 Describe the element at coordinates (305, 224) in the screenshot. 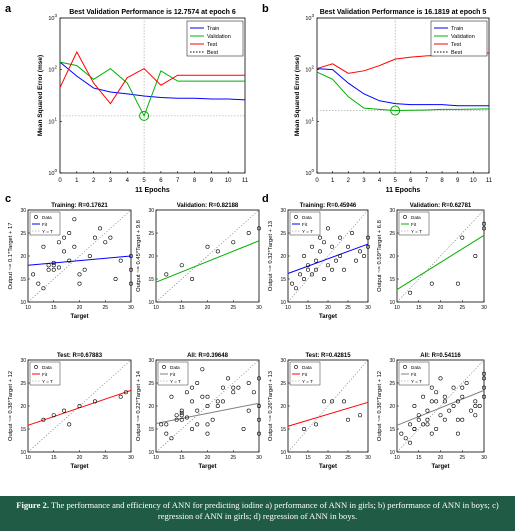

I see `legend-label-d0: Fit` at that location.